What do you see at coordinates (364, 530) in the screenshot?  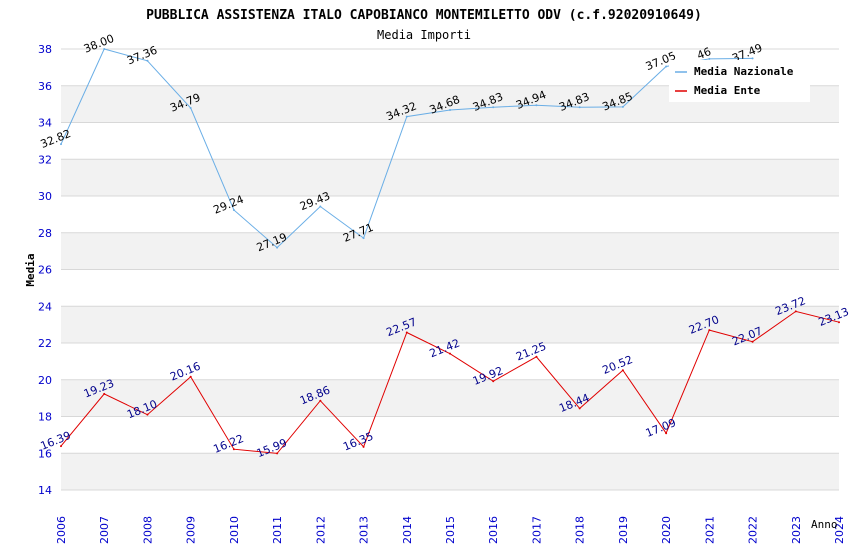 I see `x-tick-label: 2013` at bounding box center [364, 530].